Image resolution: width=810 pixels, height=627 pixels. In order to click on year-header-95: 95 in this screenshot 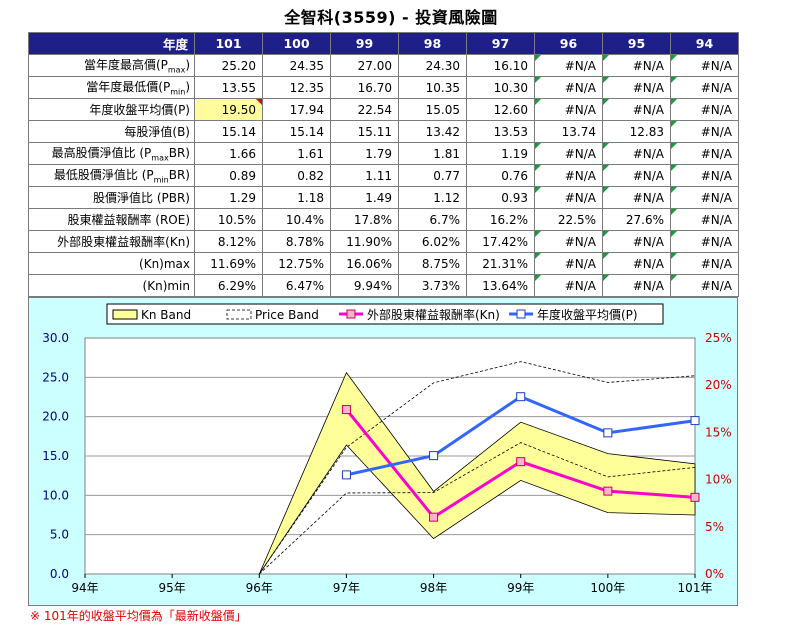, I will do `click(636, 43)`.